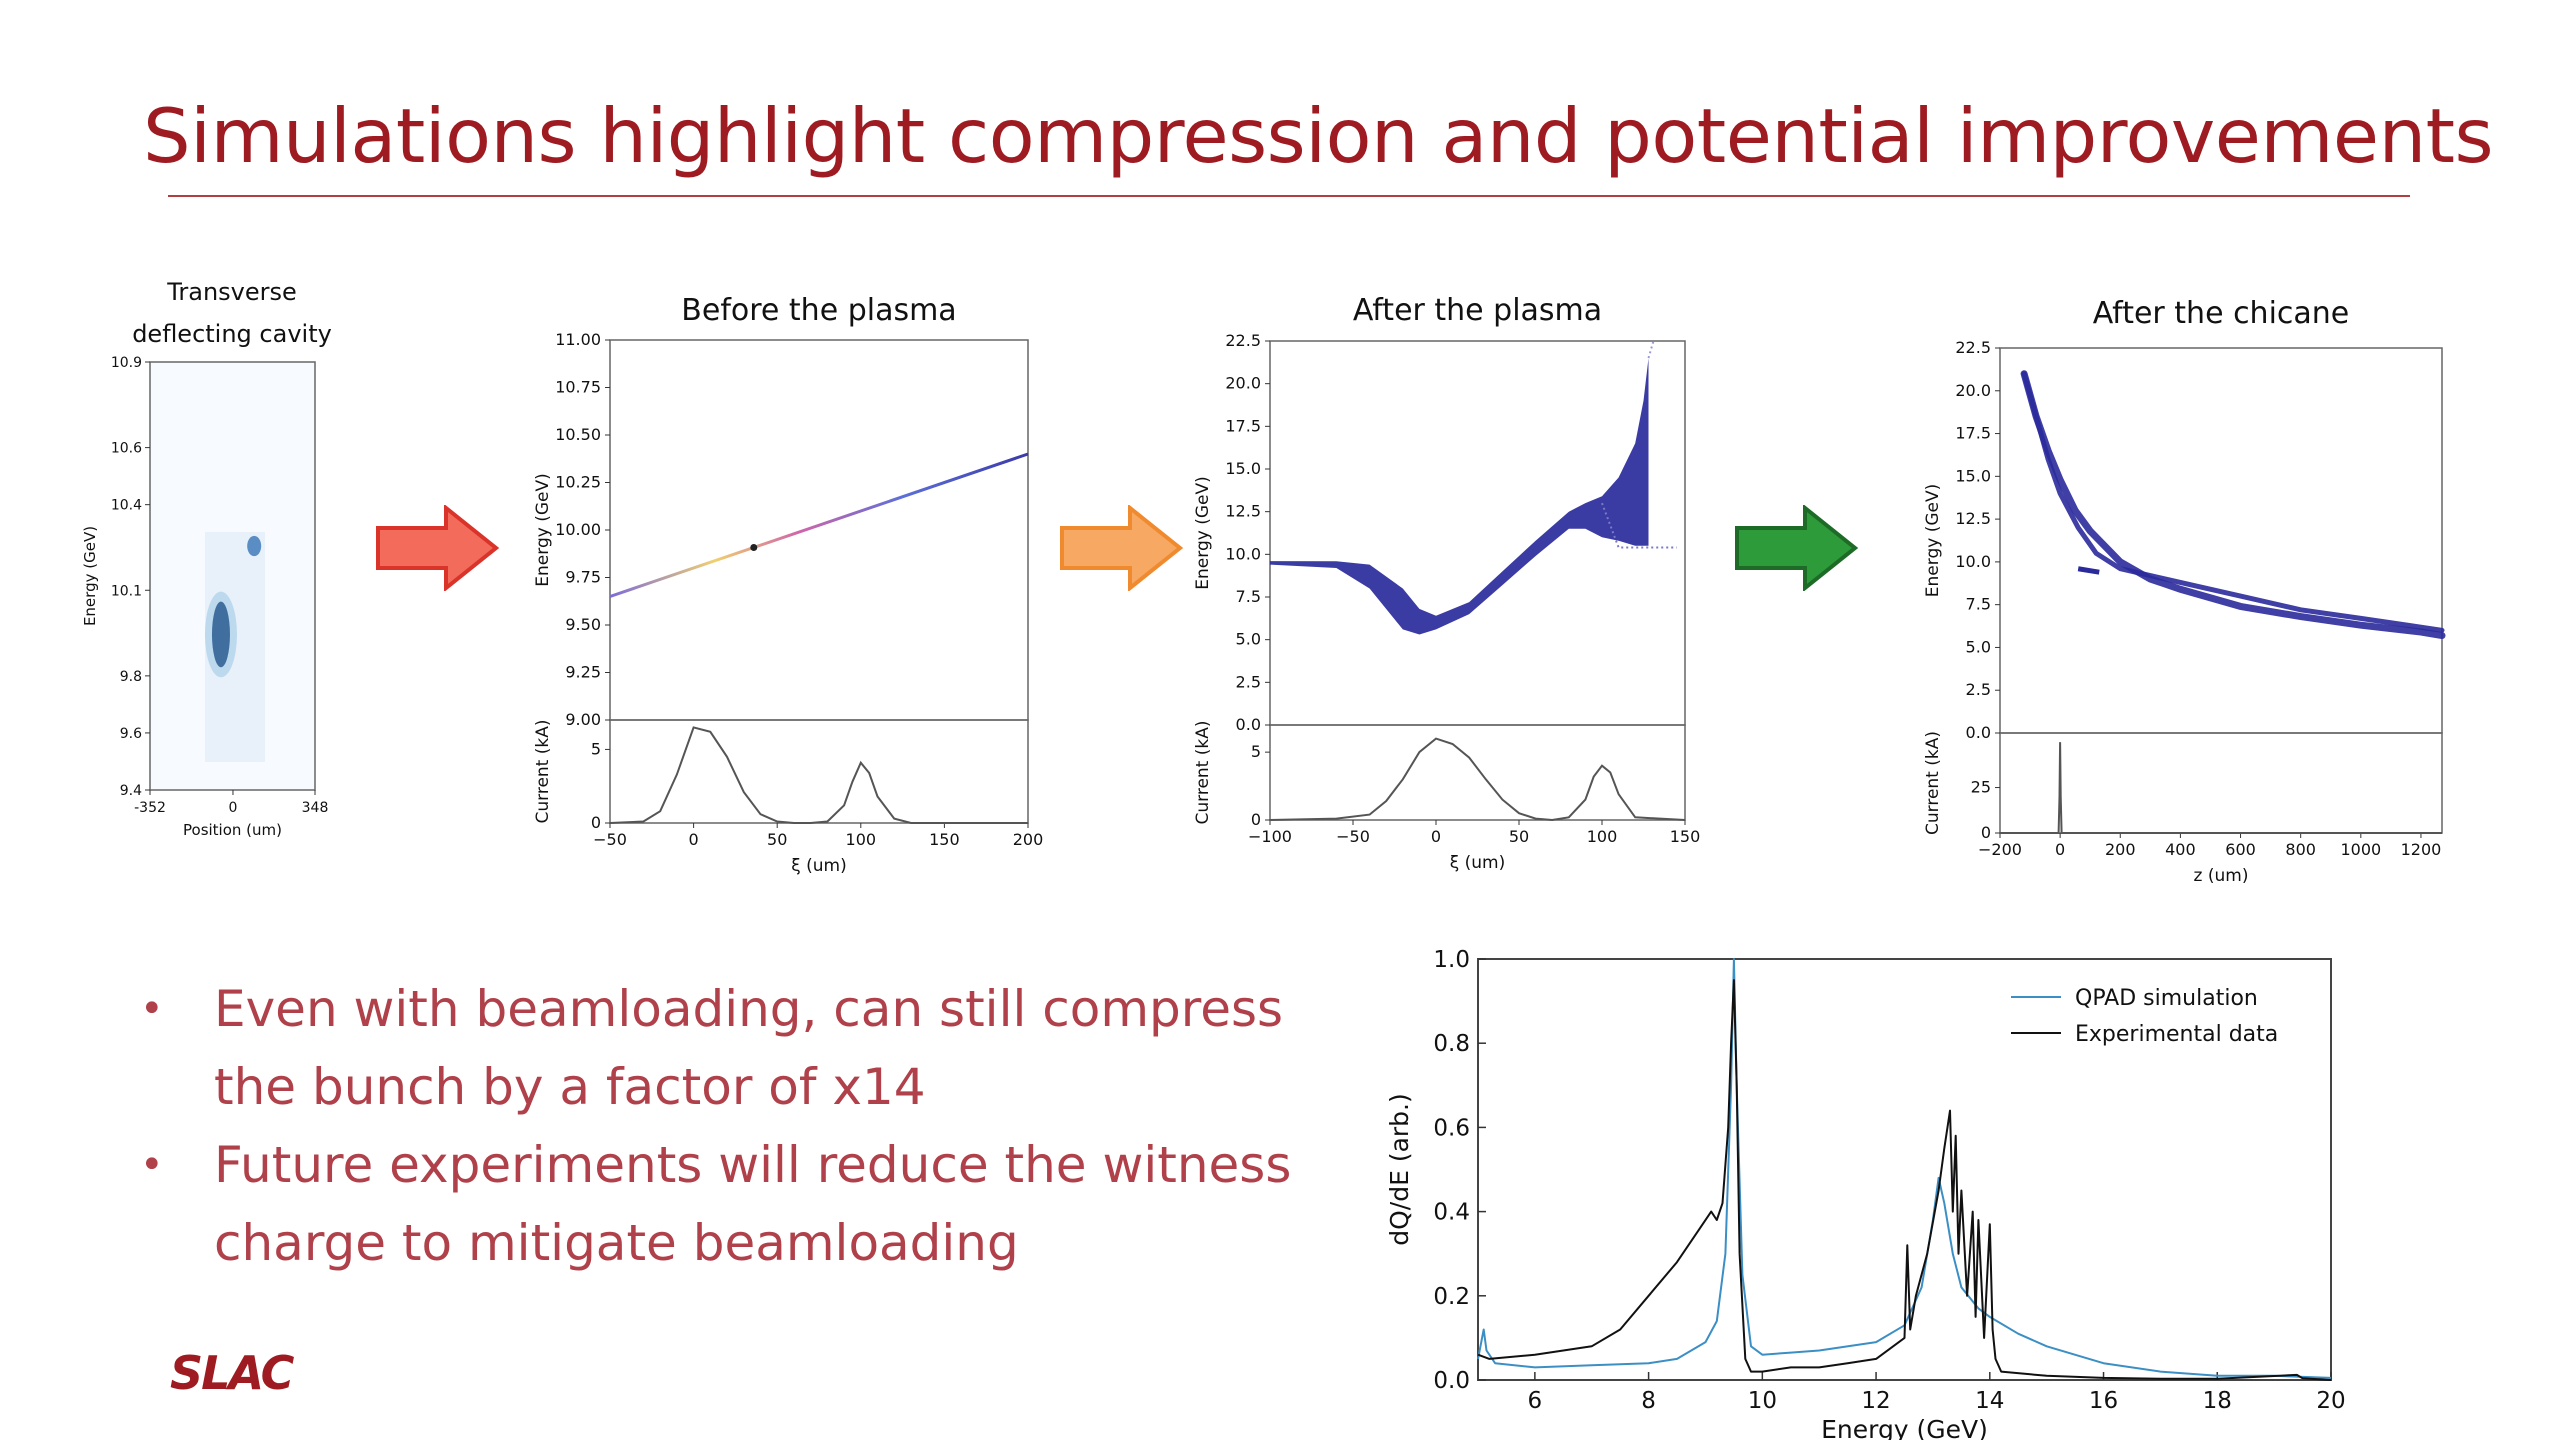 The width and height of the screenshot is (2560, 1440). I want to click on y-tick-label: 10.0, so click(1973, 561).